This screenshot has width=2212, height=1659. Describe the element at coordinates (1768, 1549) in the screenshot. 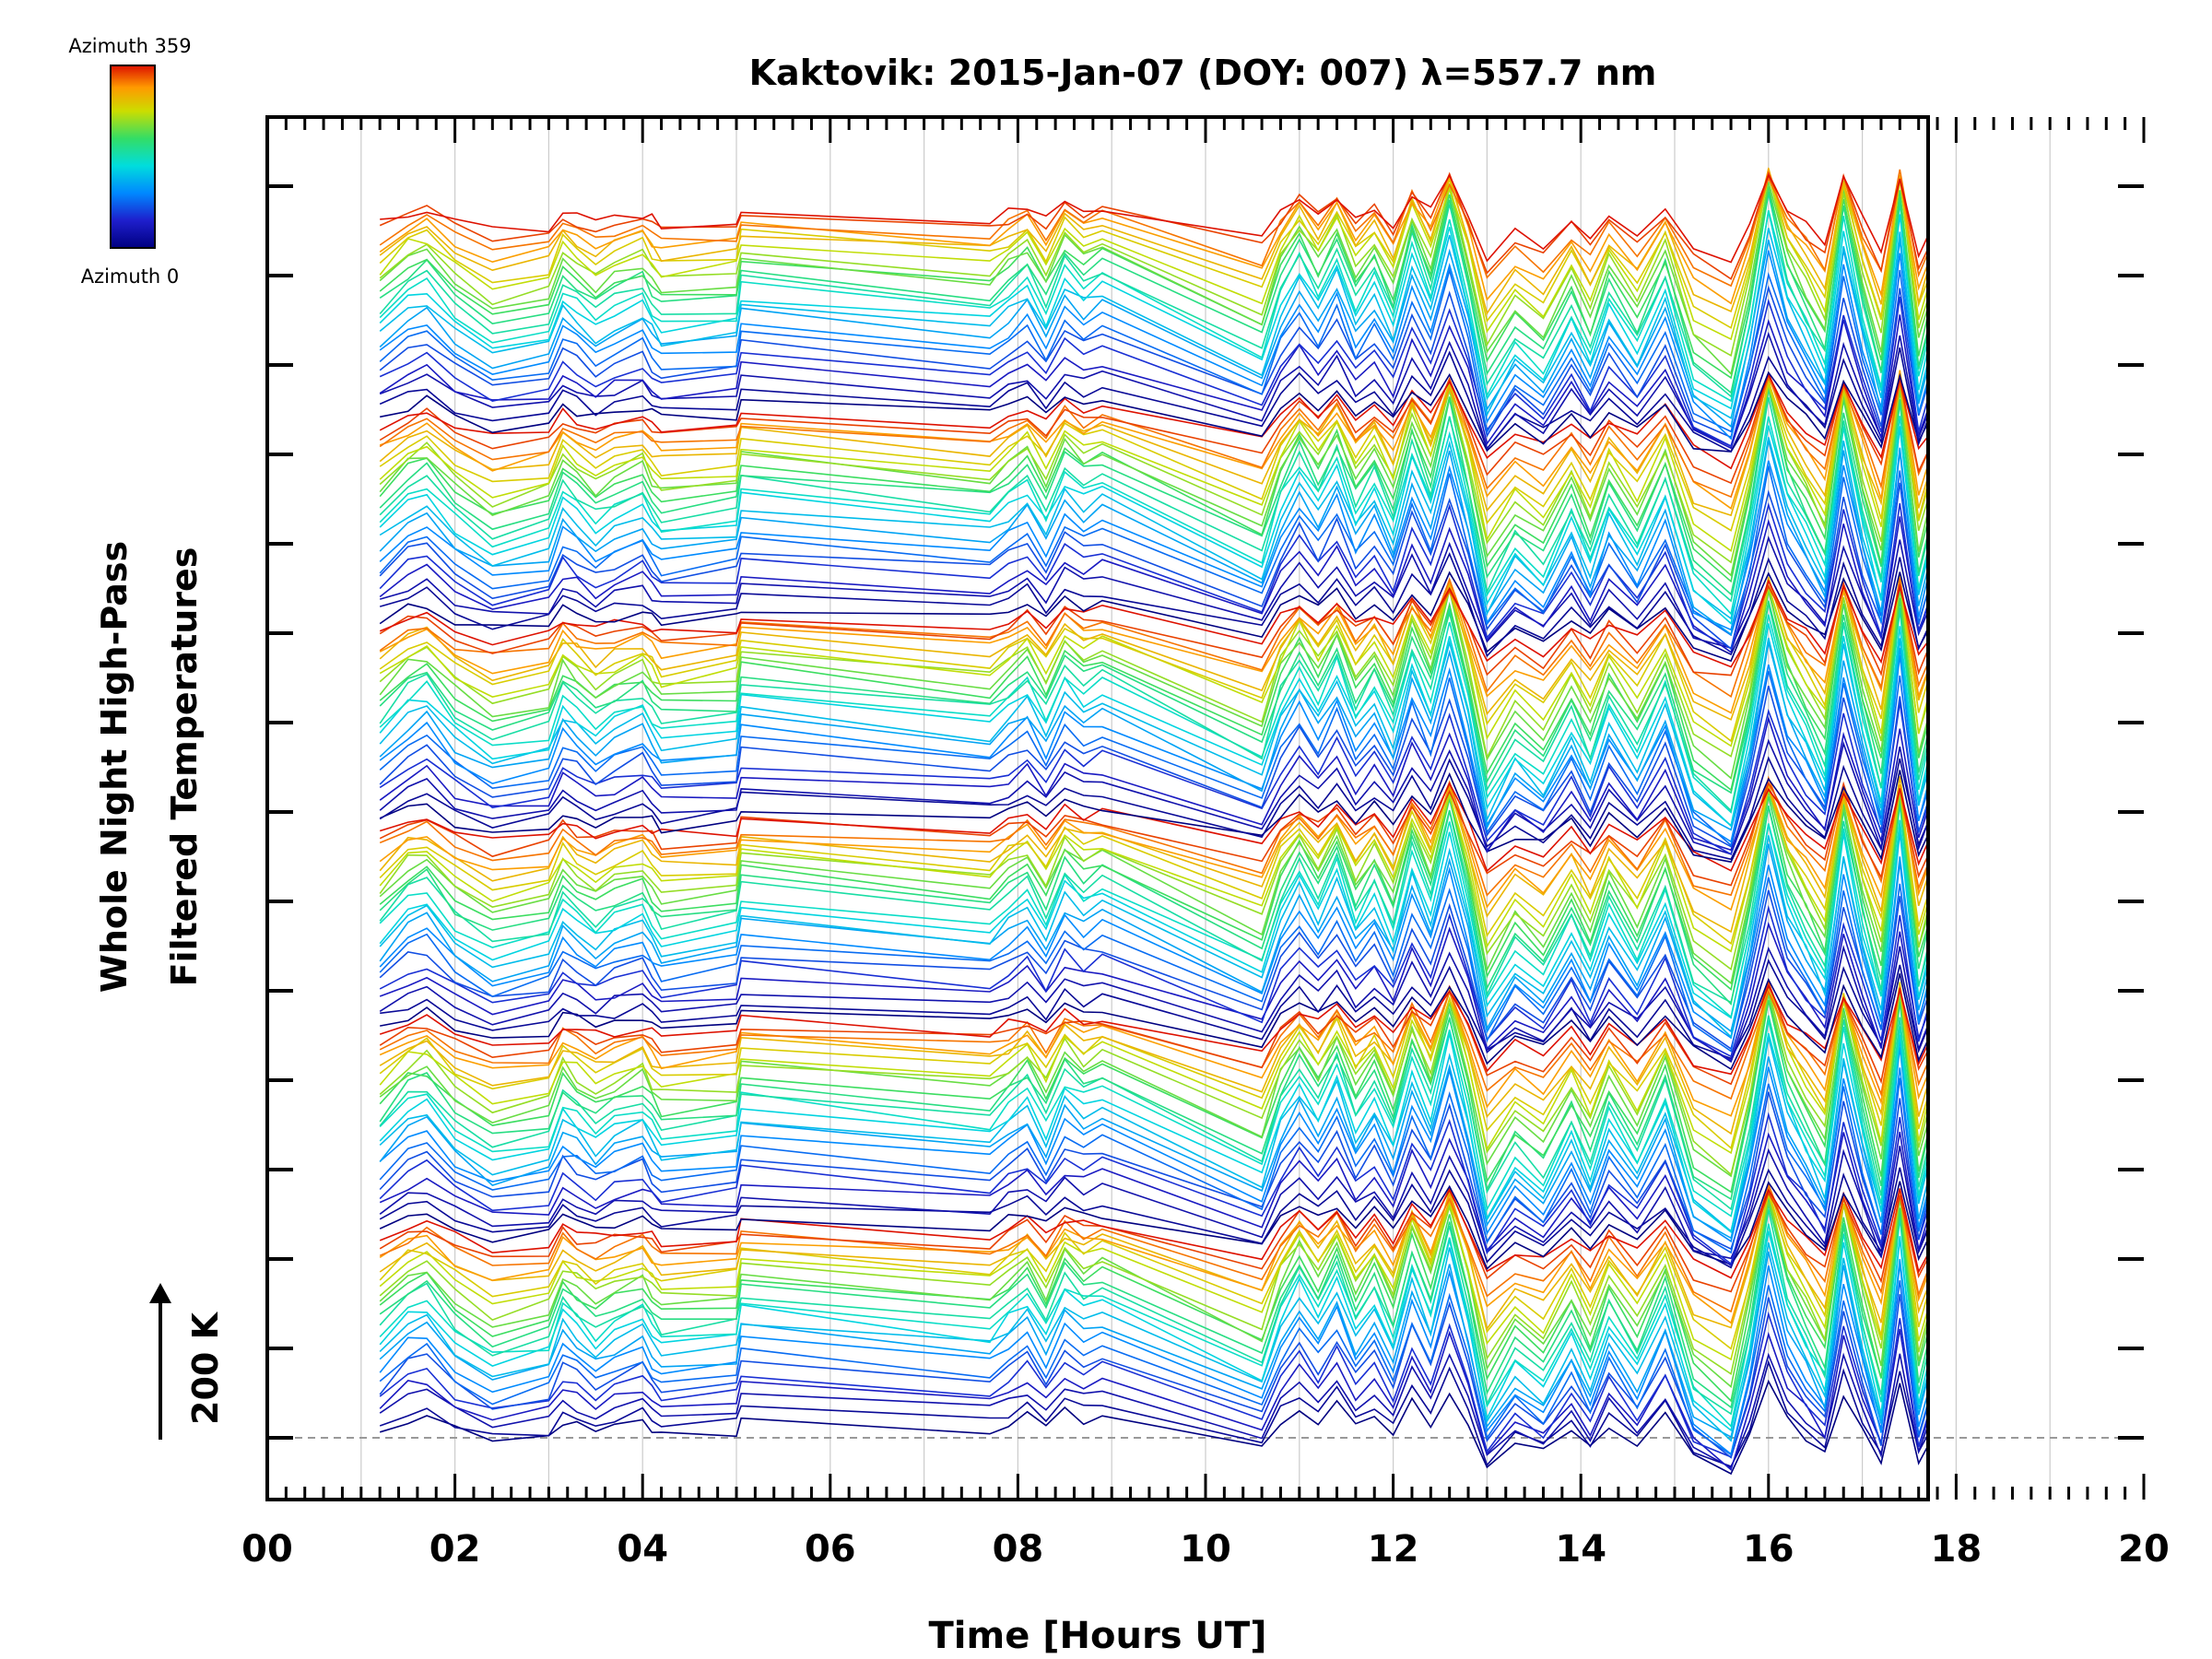

I see `x-tick-label: 16` at that location.